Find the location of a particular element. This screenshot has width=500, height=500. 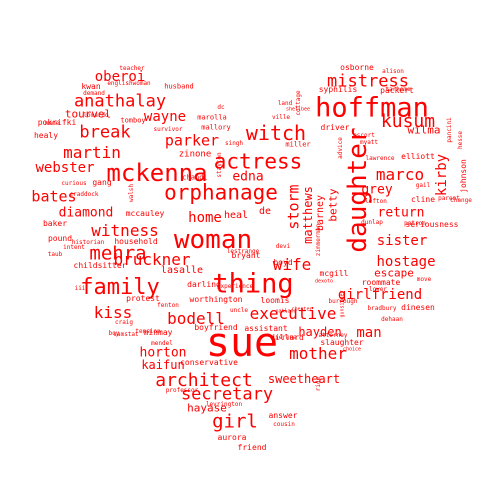

cloud-word: home is located at coordinates (205, 218).